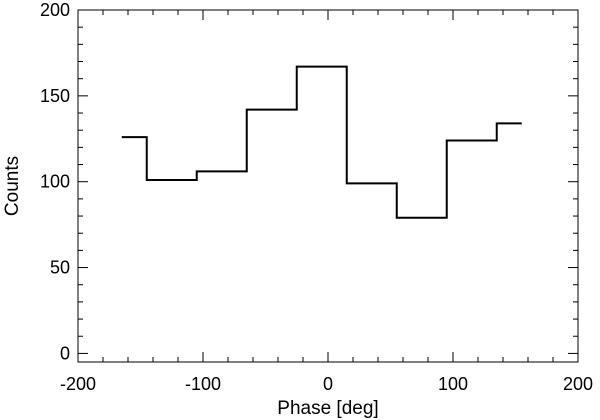 This screenshot has width=600, height=420. Describe the element at coordinates (203, 384) in the screenshot. I see `x-tick-label: -100` at that location.